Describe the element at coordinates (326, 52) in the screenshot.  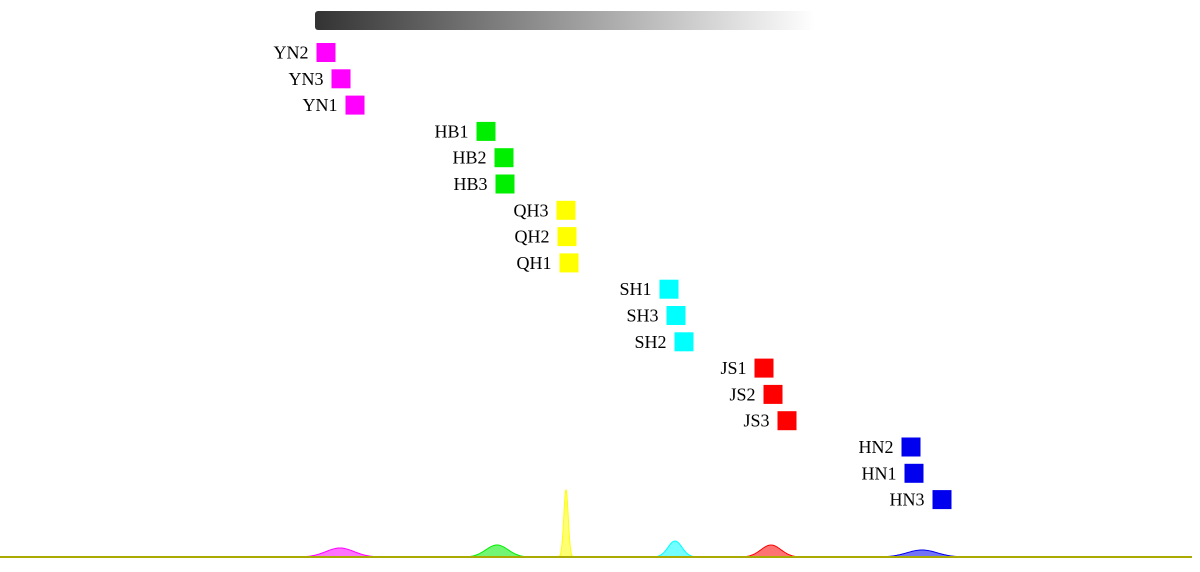
I see `point-yn2` at that location.